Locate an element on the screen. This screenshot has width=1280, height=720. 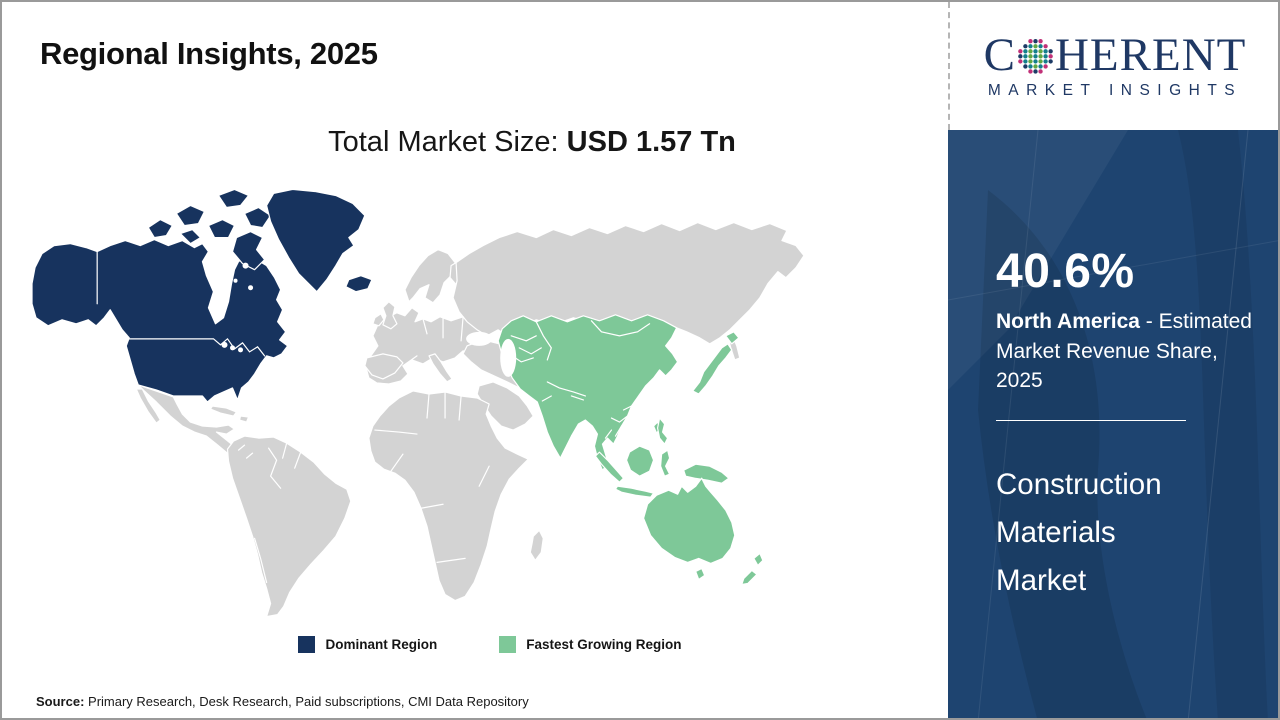
market-name: Construction Materials Market is located at coordinates (1079, 532).